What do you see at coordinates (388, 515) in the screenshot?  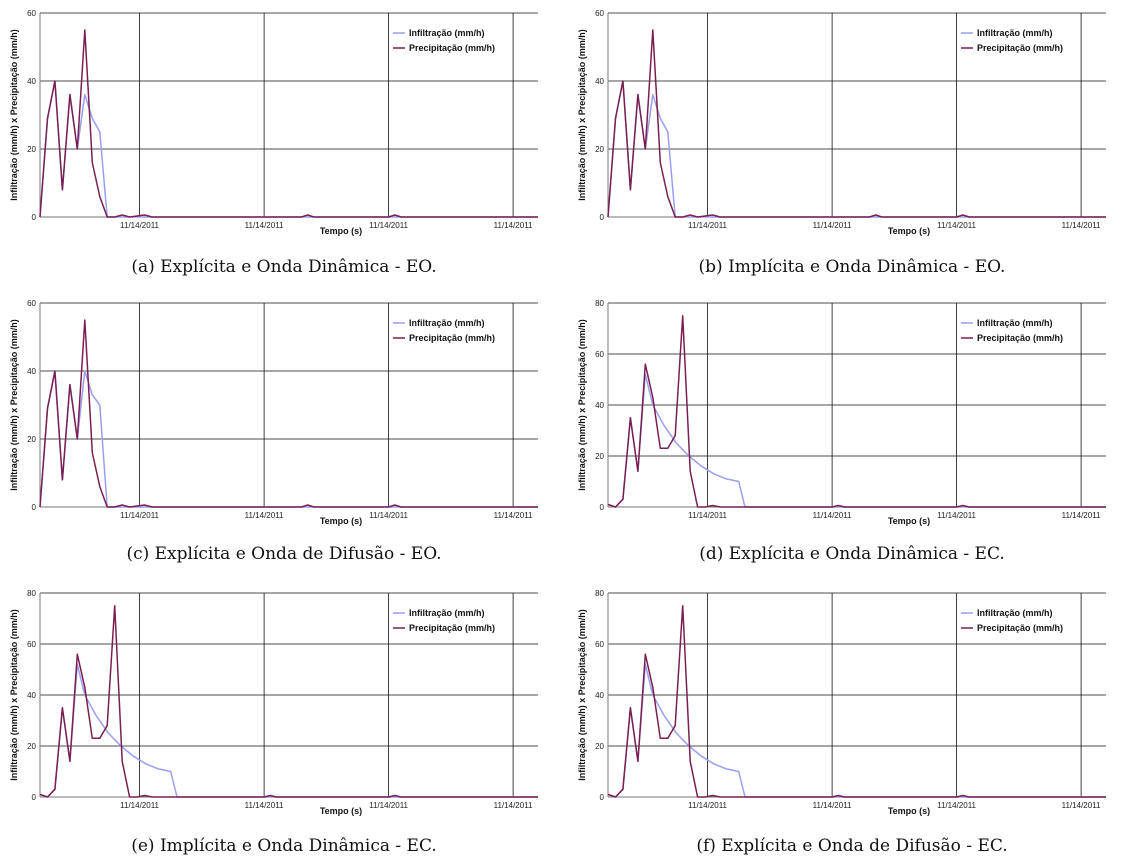 I see `x-tick-label-c-2: 11/14/2011` at bounding box center [388, 515].